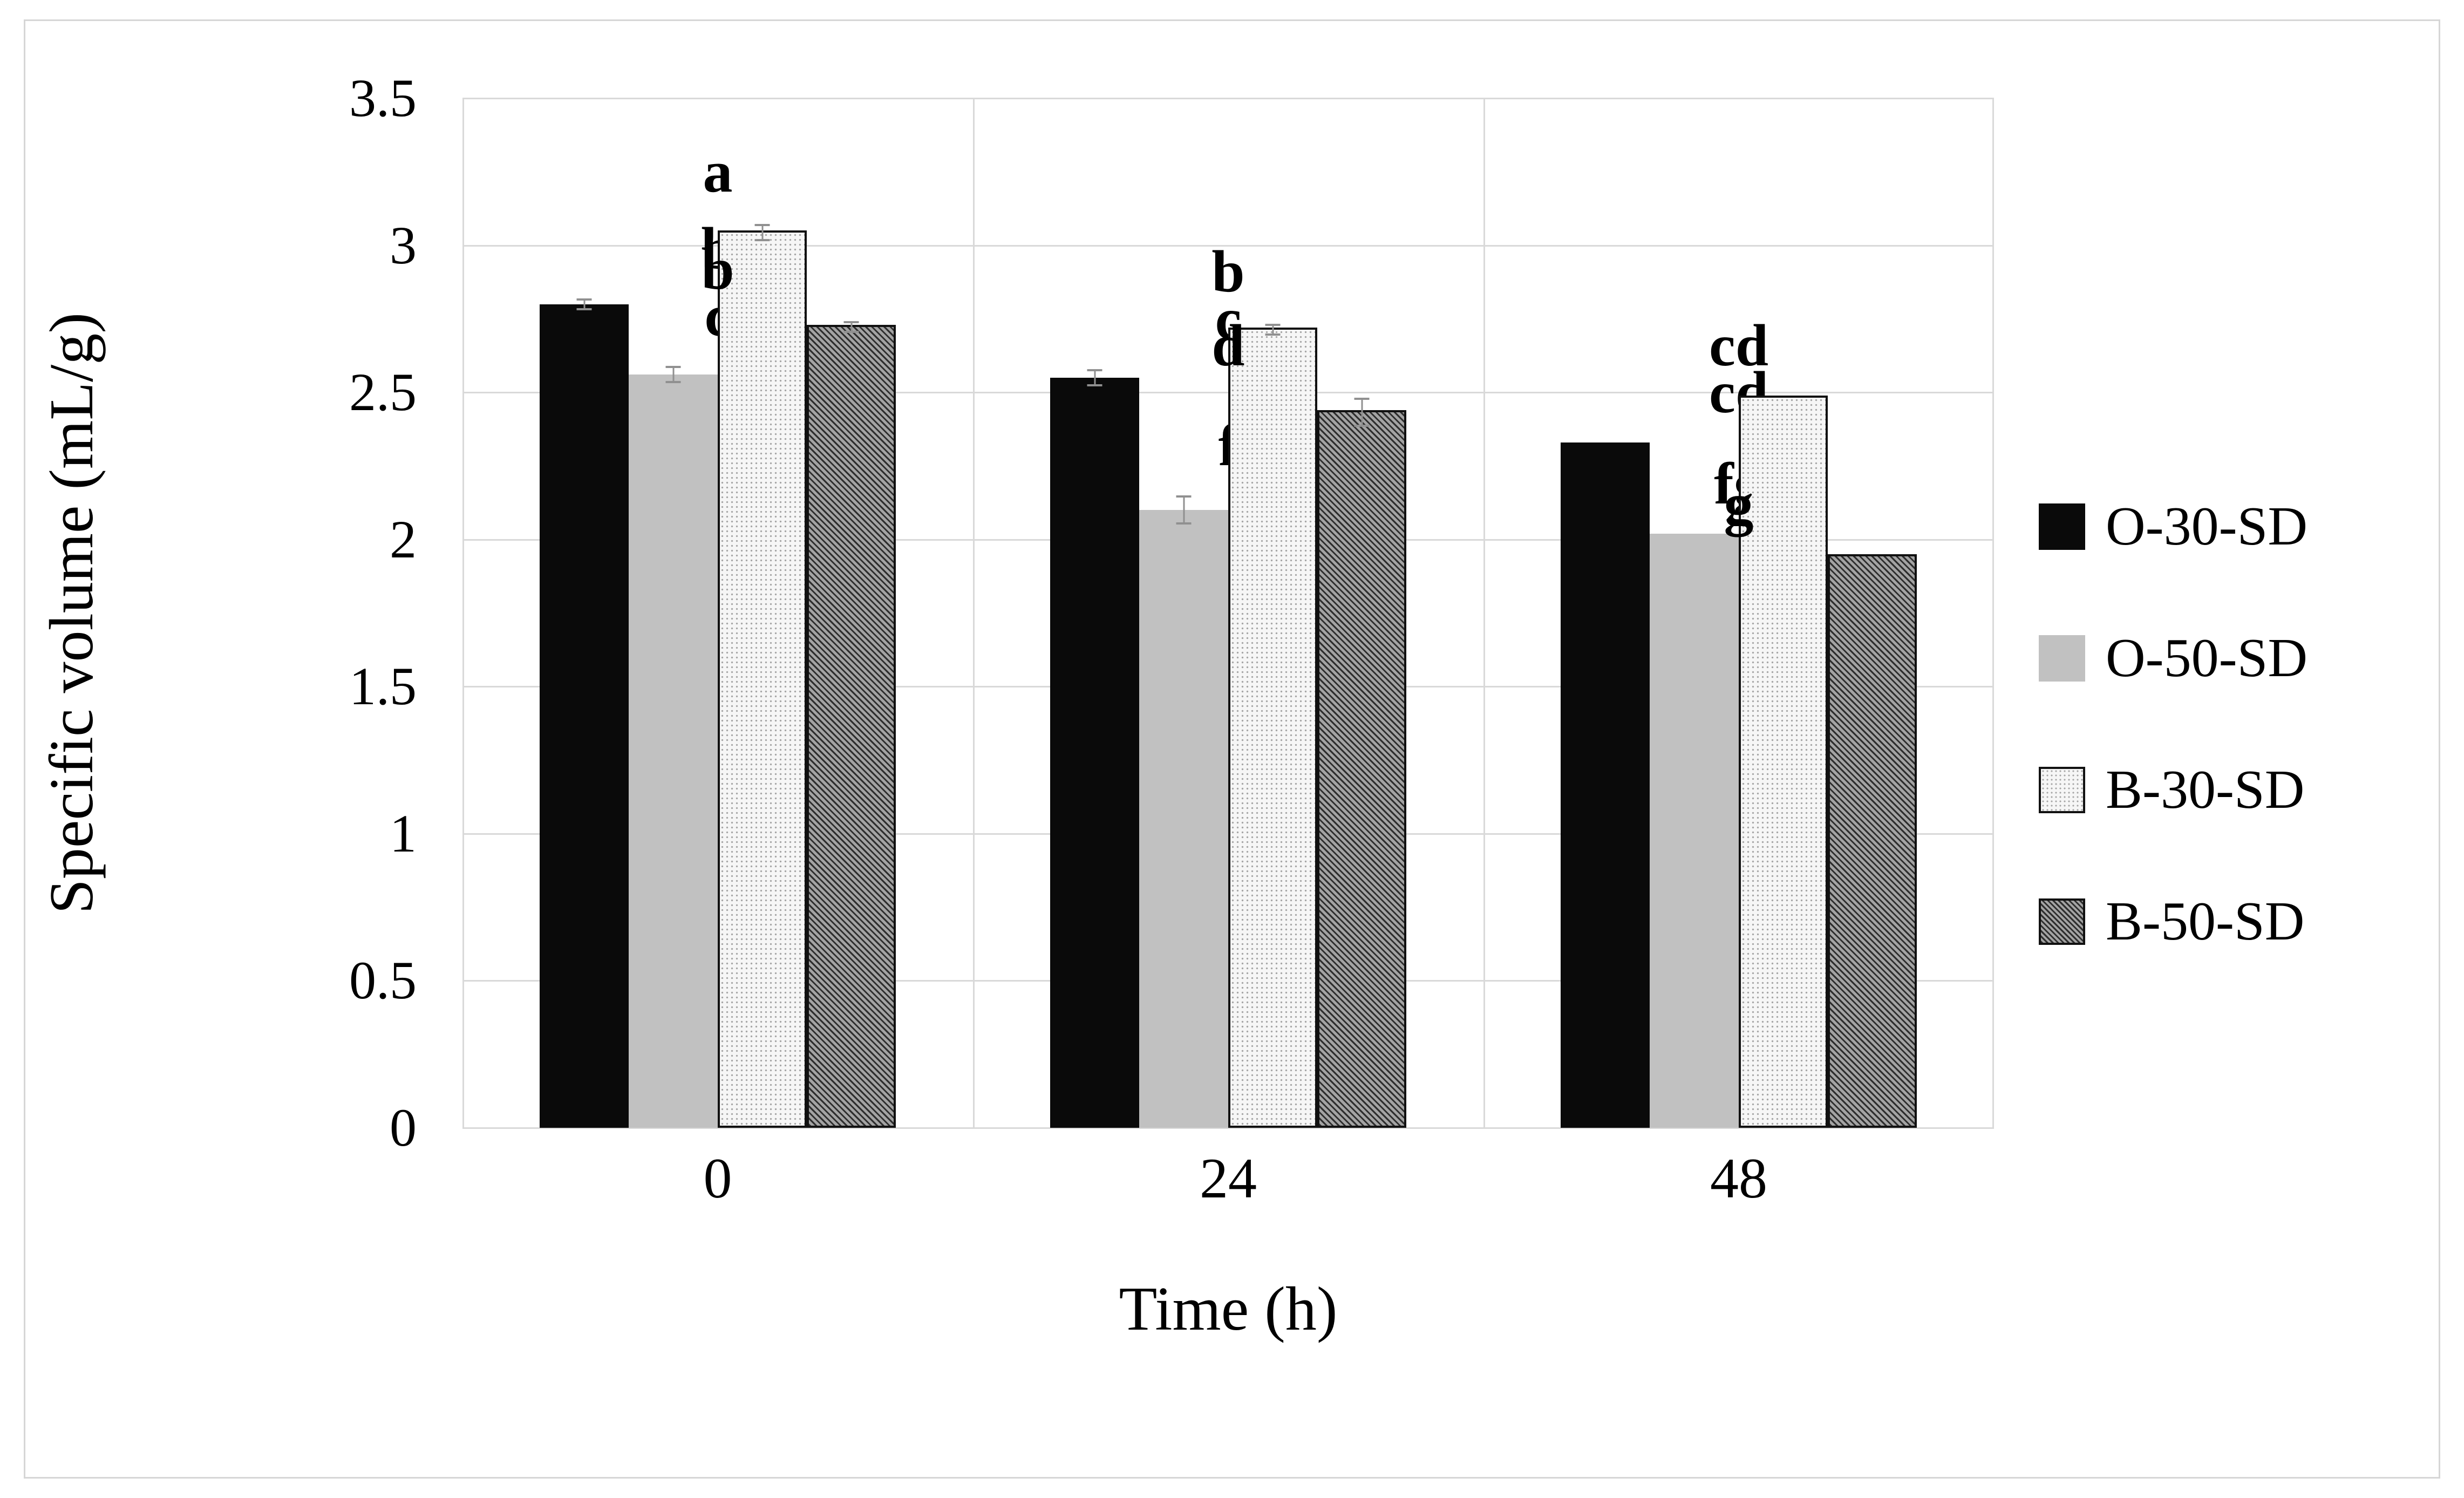 Image resolution: width=2464 pixels, height=1498 pixels. What do you see at coordinates (2062, 658) in the screenshot?
I see `legend-swatch-solid-gray` at bounding box center [2062, 658].